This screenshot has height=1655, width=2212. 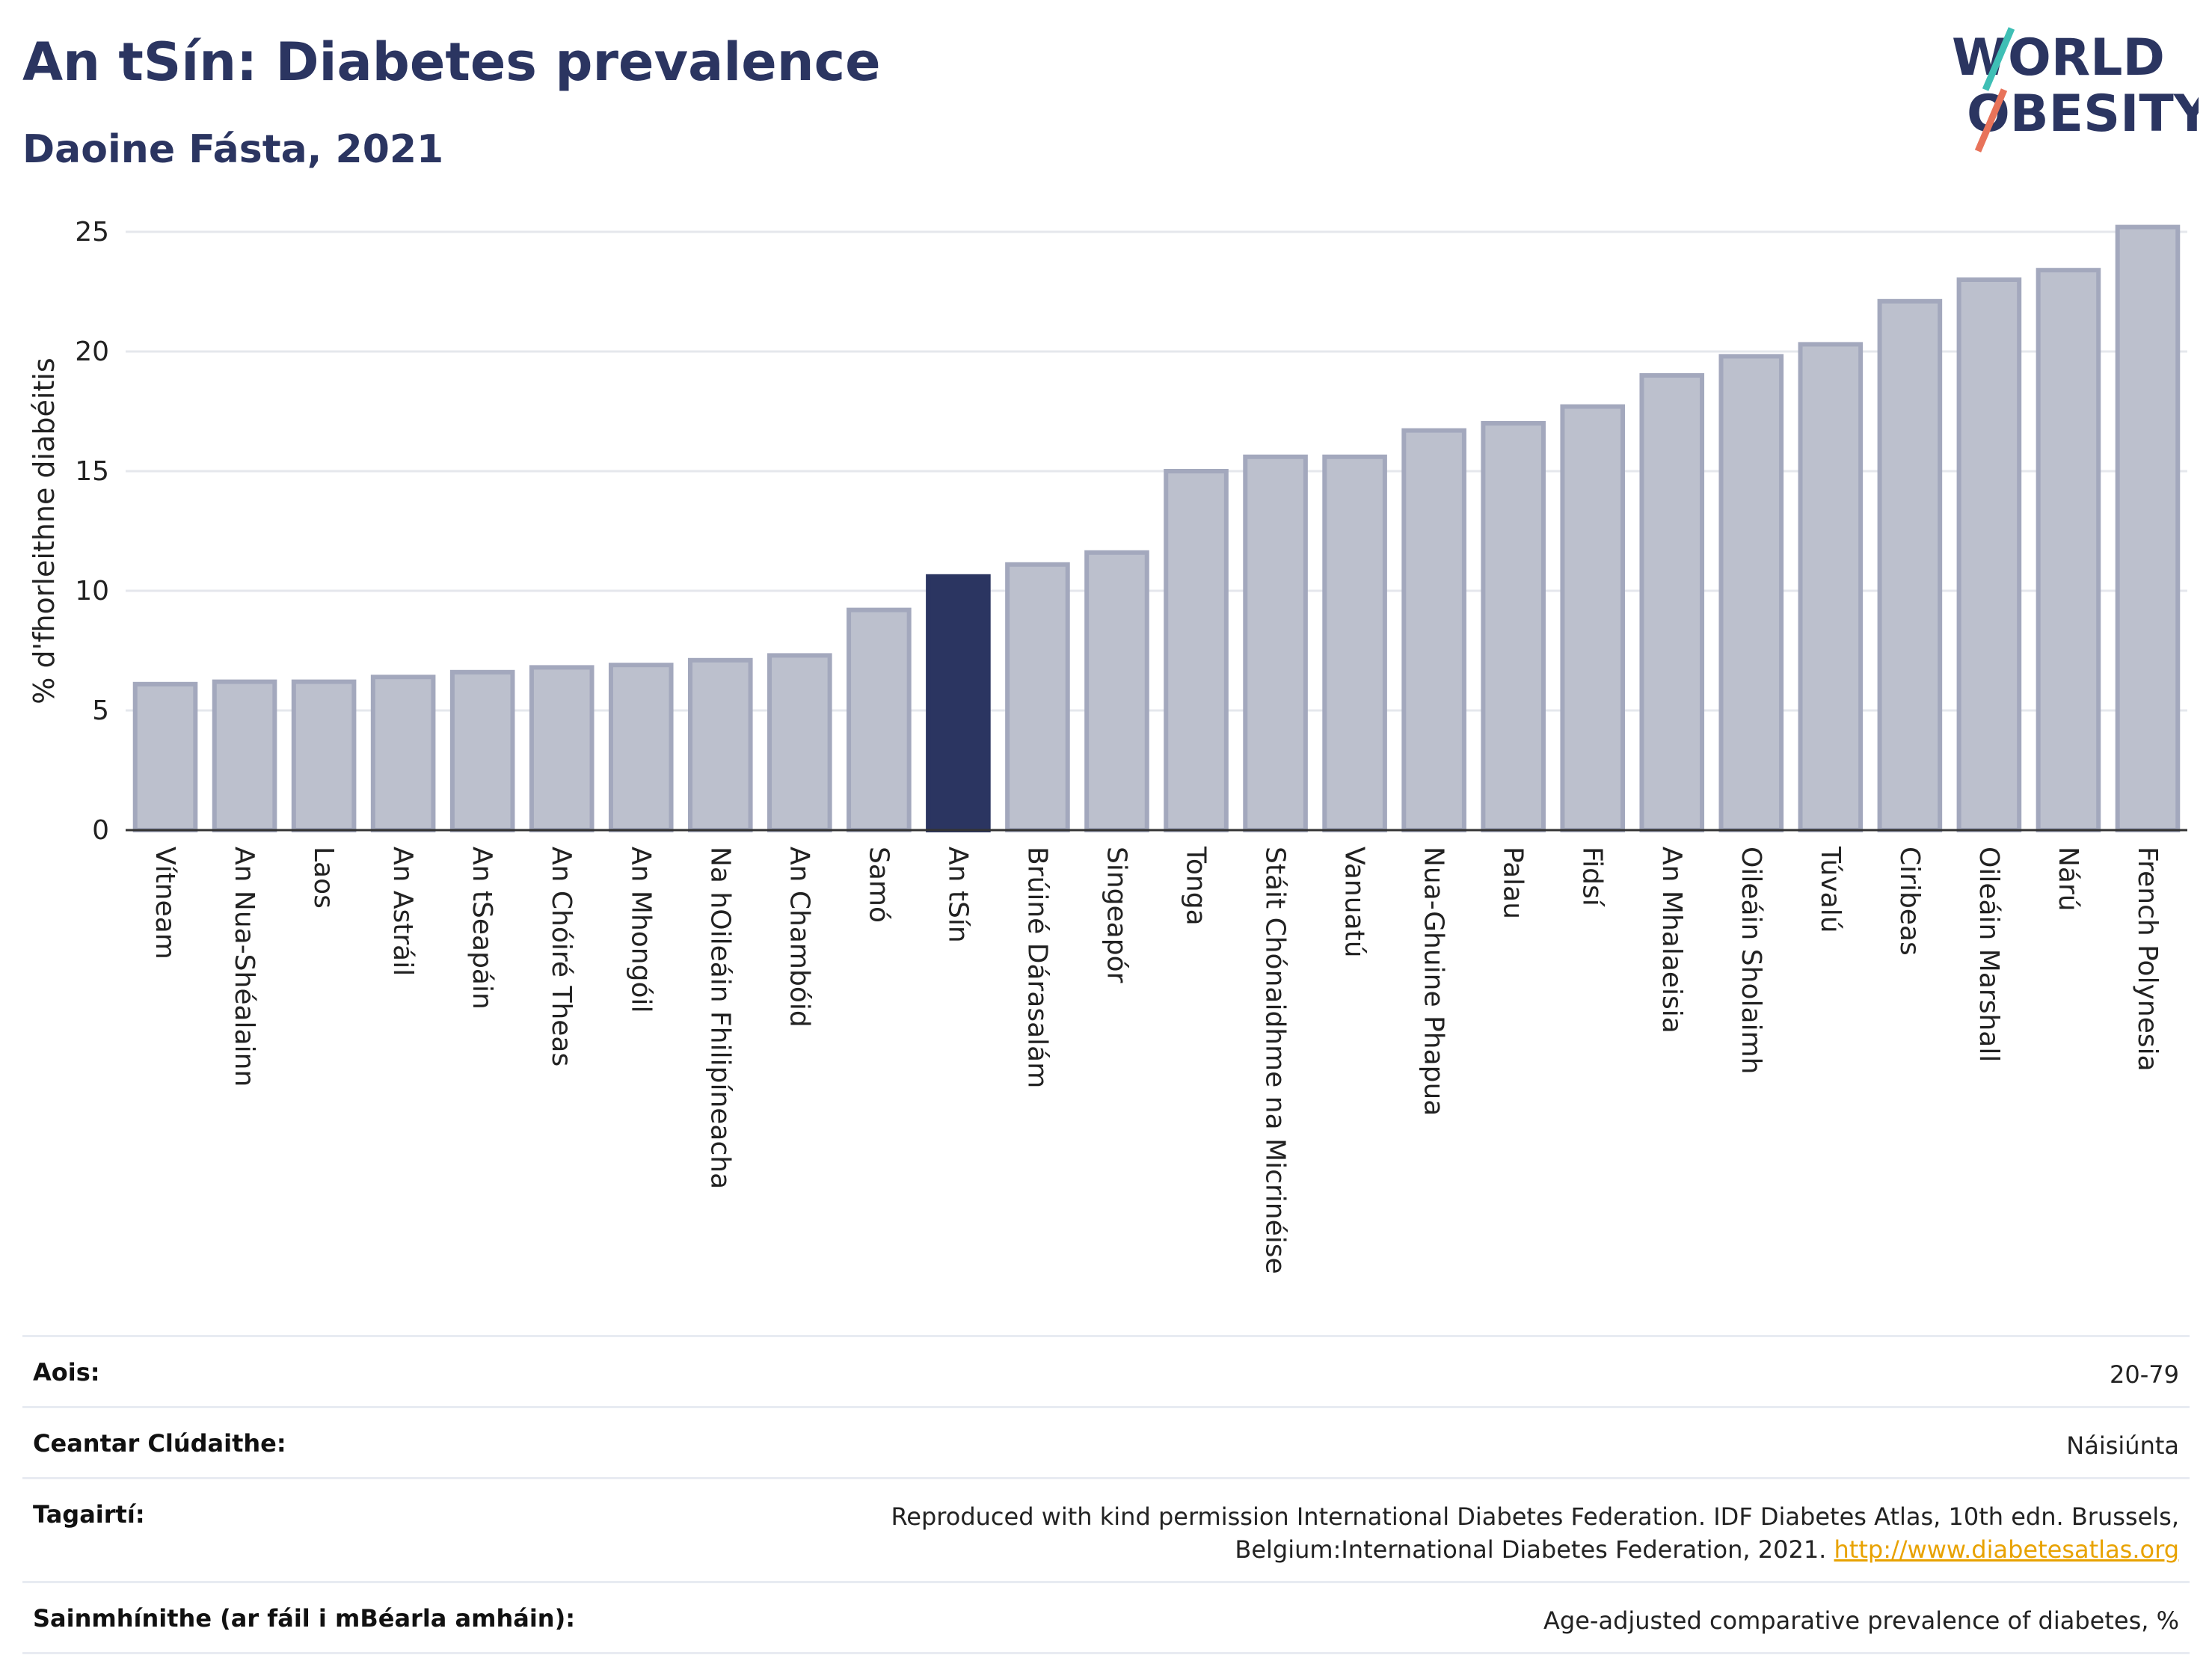 What do you see at coordinates (1513, 883) in the screenshot?
I see `x-tick-label: Palau` at bounding box center [1513, 883].